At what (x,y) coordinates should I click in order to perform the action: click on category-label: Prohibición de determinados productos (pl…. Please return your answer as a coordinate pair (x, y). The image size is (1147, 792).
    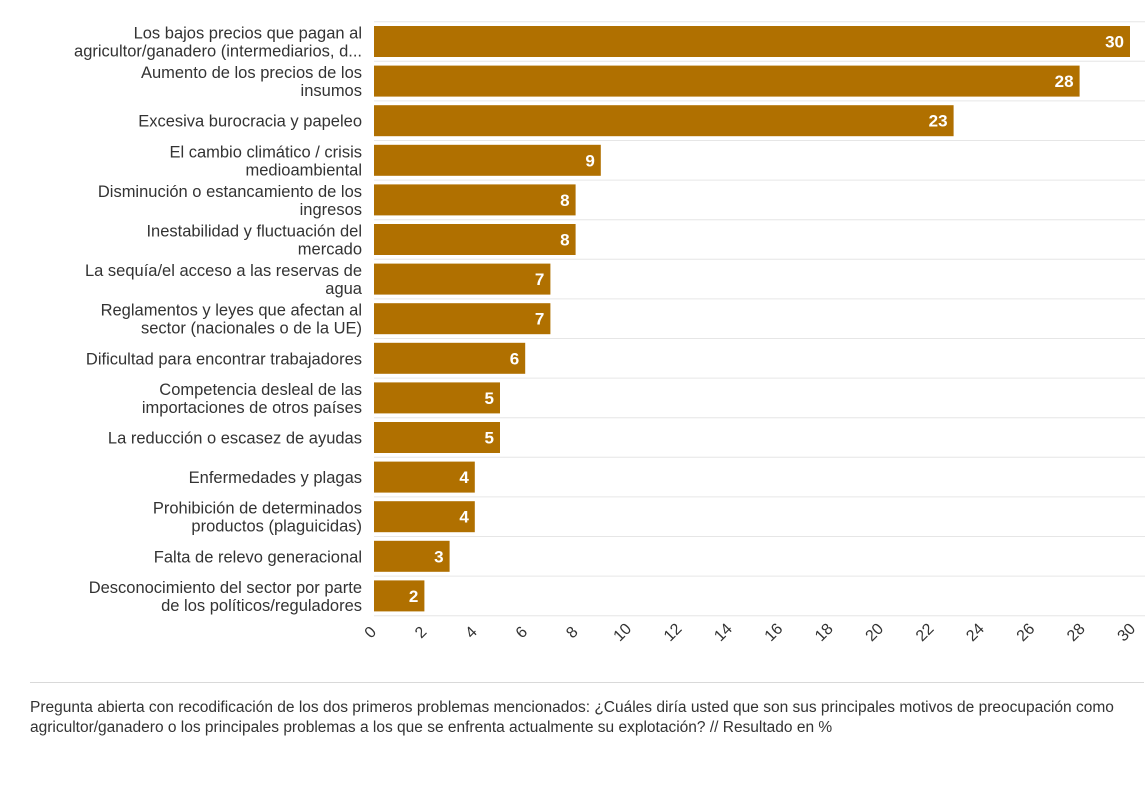
    Looking at the image, I should click on (257, 518).